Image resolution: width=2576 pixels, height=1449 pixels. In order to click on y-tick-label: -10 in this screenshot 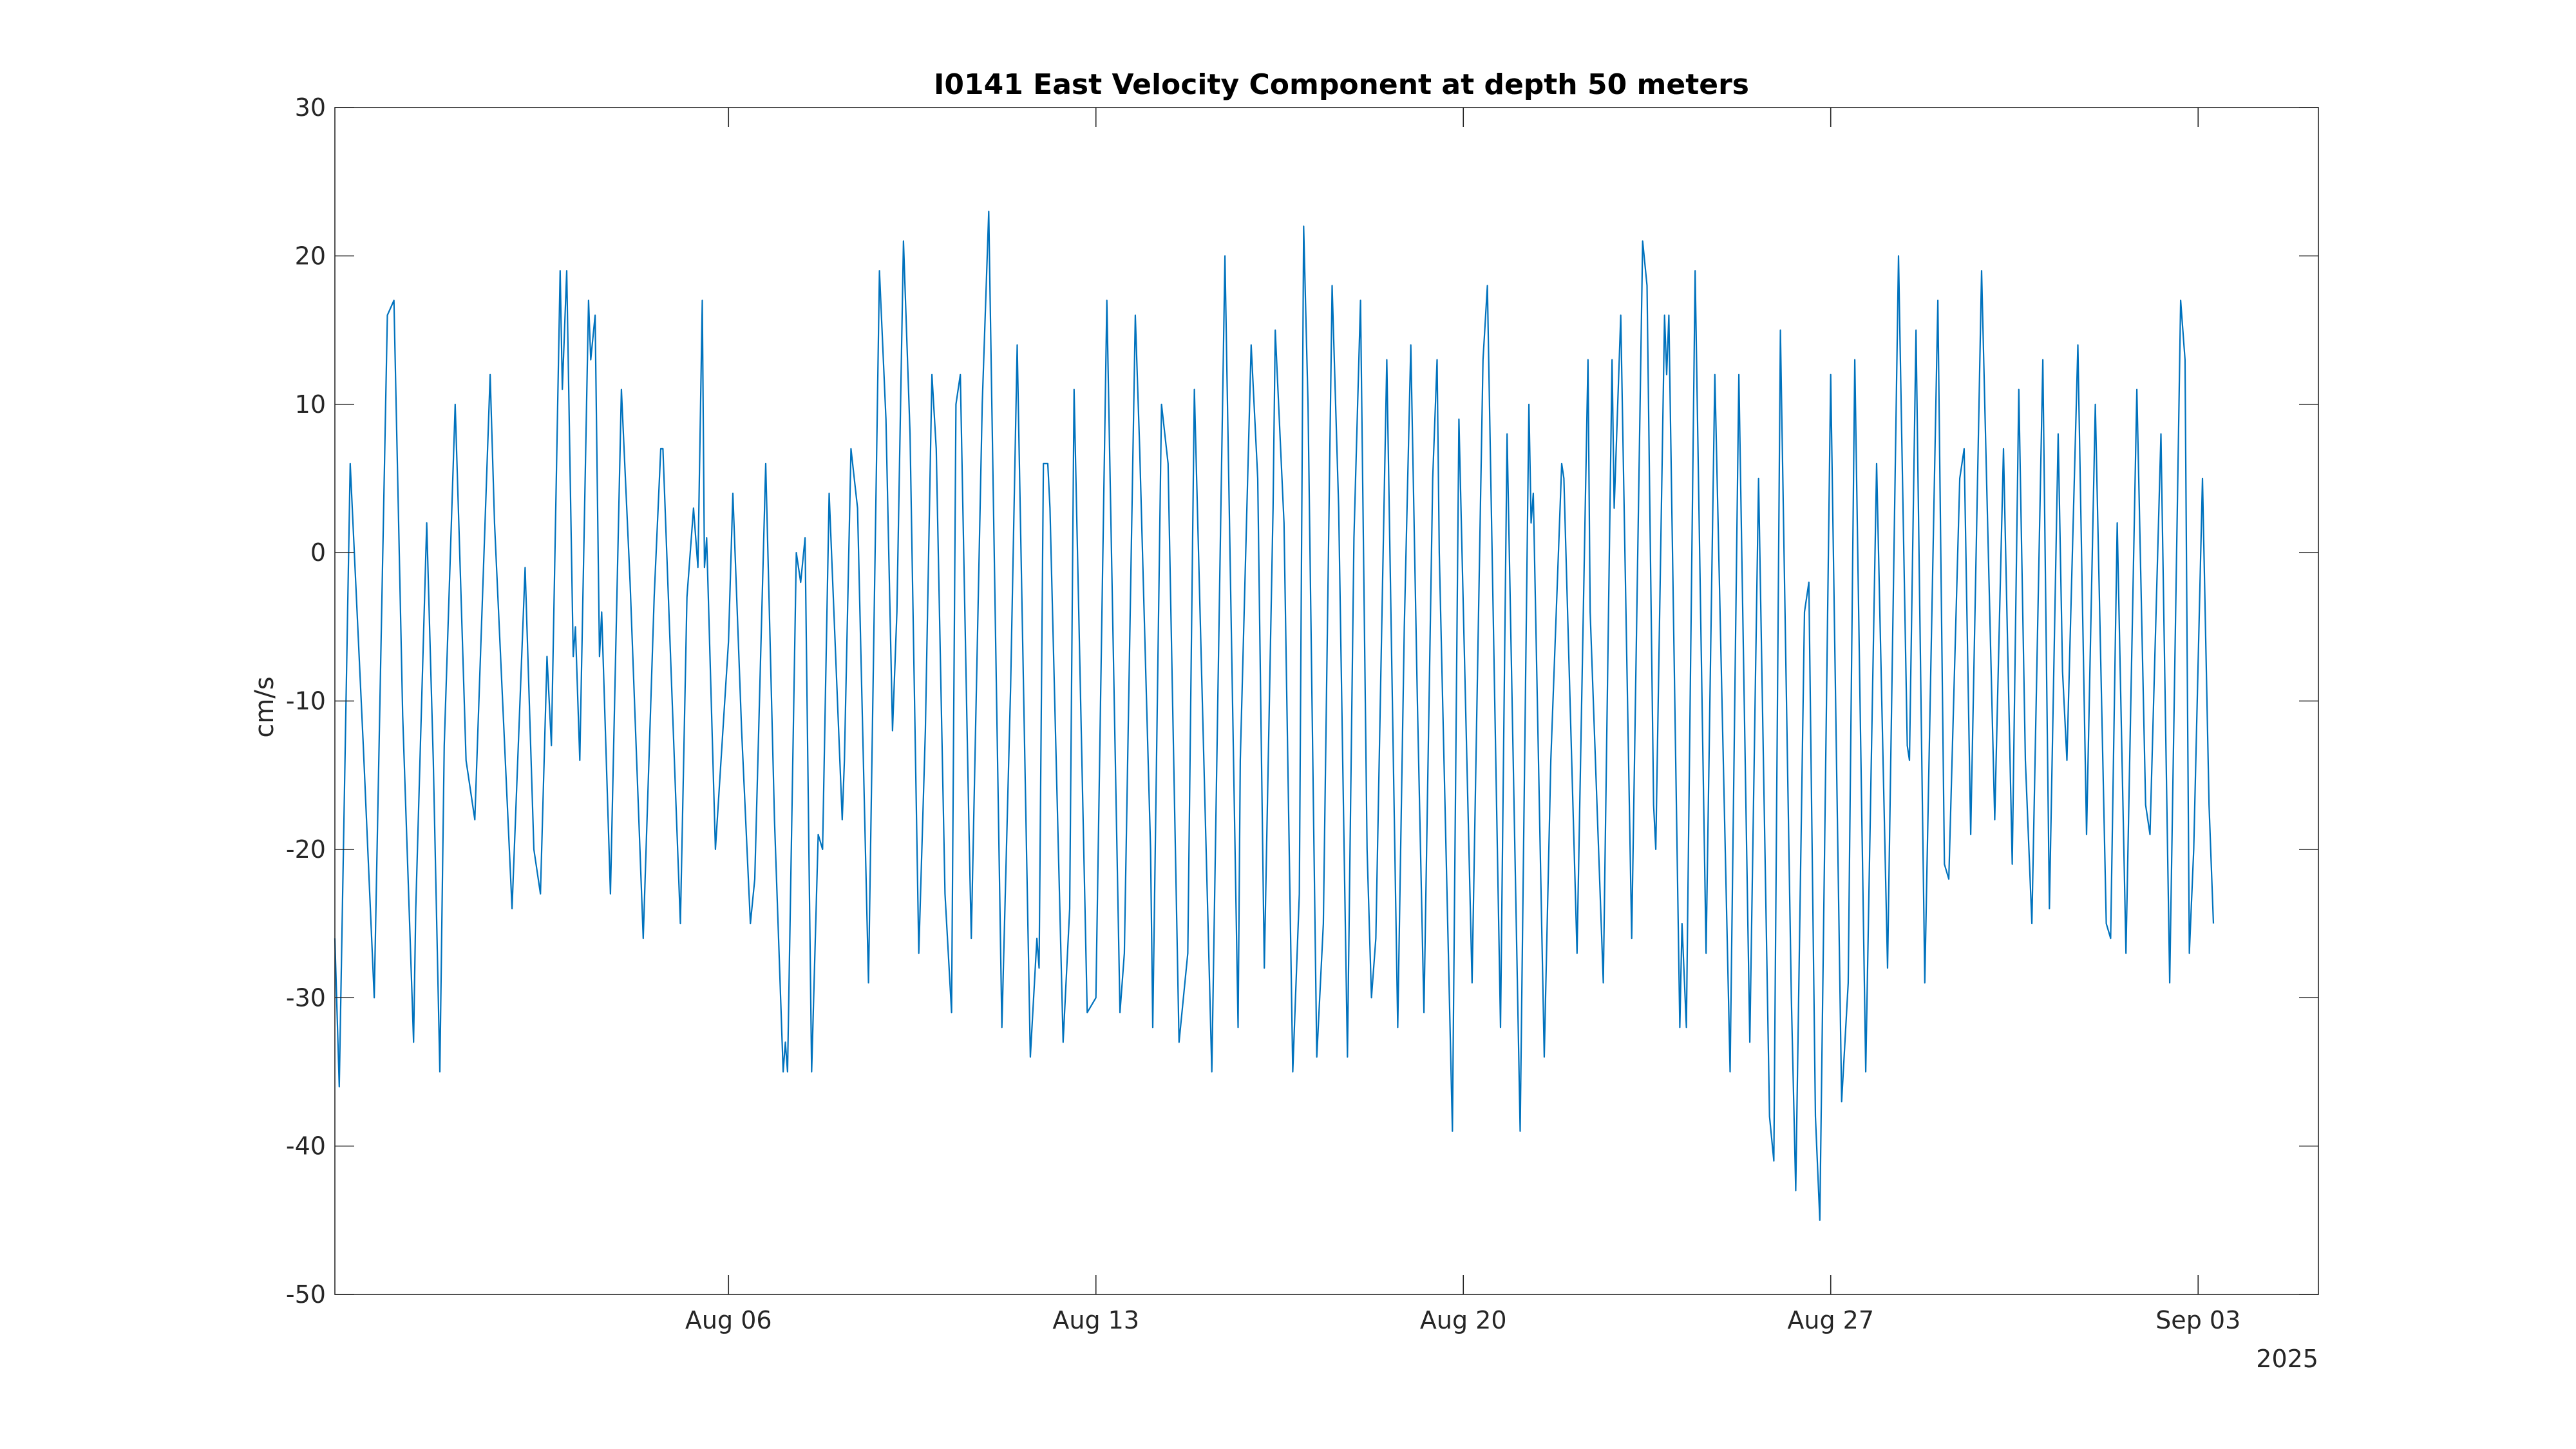, I will do `click(306, 701)`.